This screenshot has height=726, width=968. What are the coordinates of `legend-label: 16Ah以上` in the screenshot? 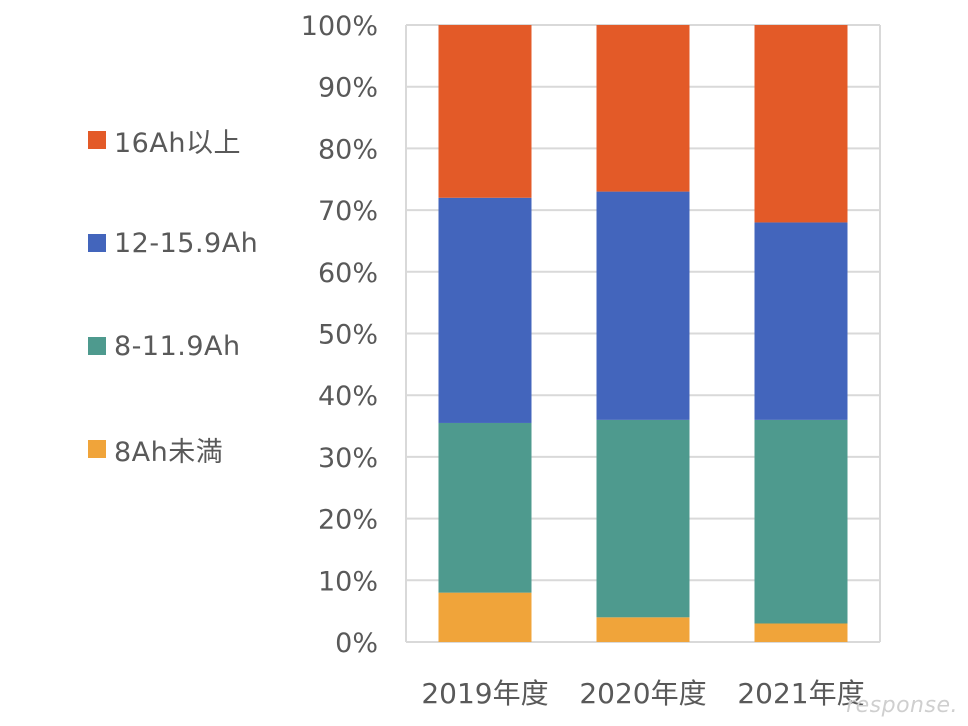 It's located at (177, 143).